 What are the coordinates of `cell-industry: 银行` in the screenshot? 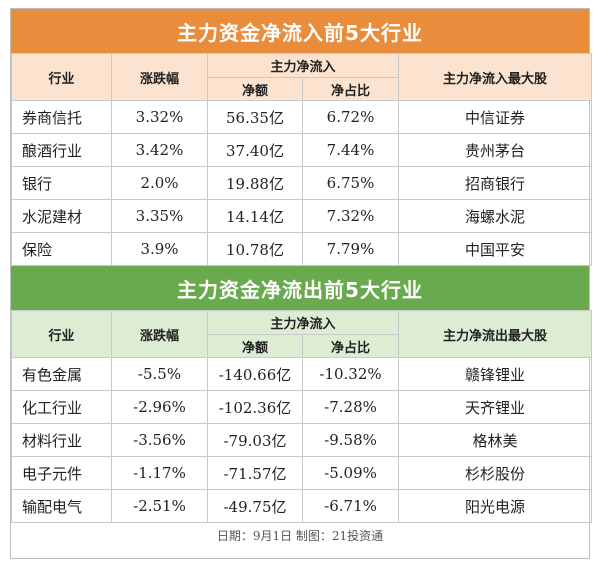 It's located at (61, 183).